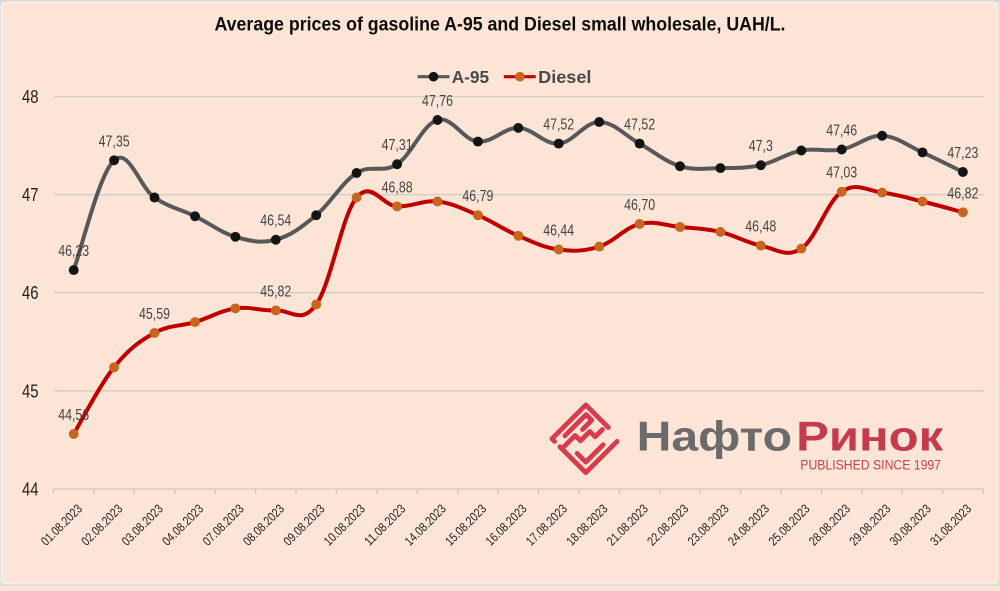 The image size is (1000, 591). I want to click on svg-text: 47,76, so click(437, 101).